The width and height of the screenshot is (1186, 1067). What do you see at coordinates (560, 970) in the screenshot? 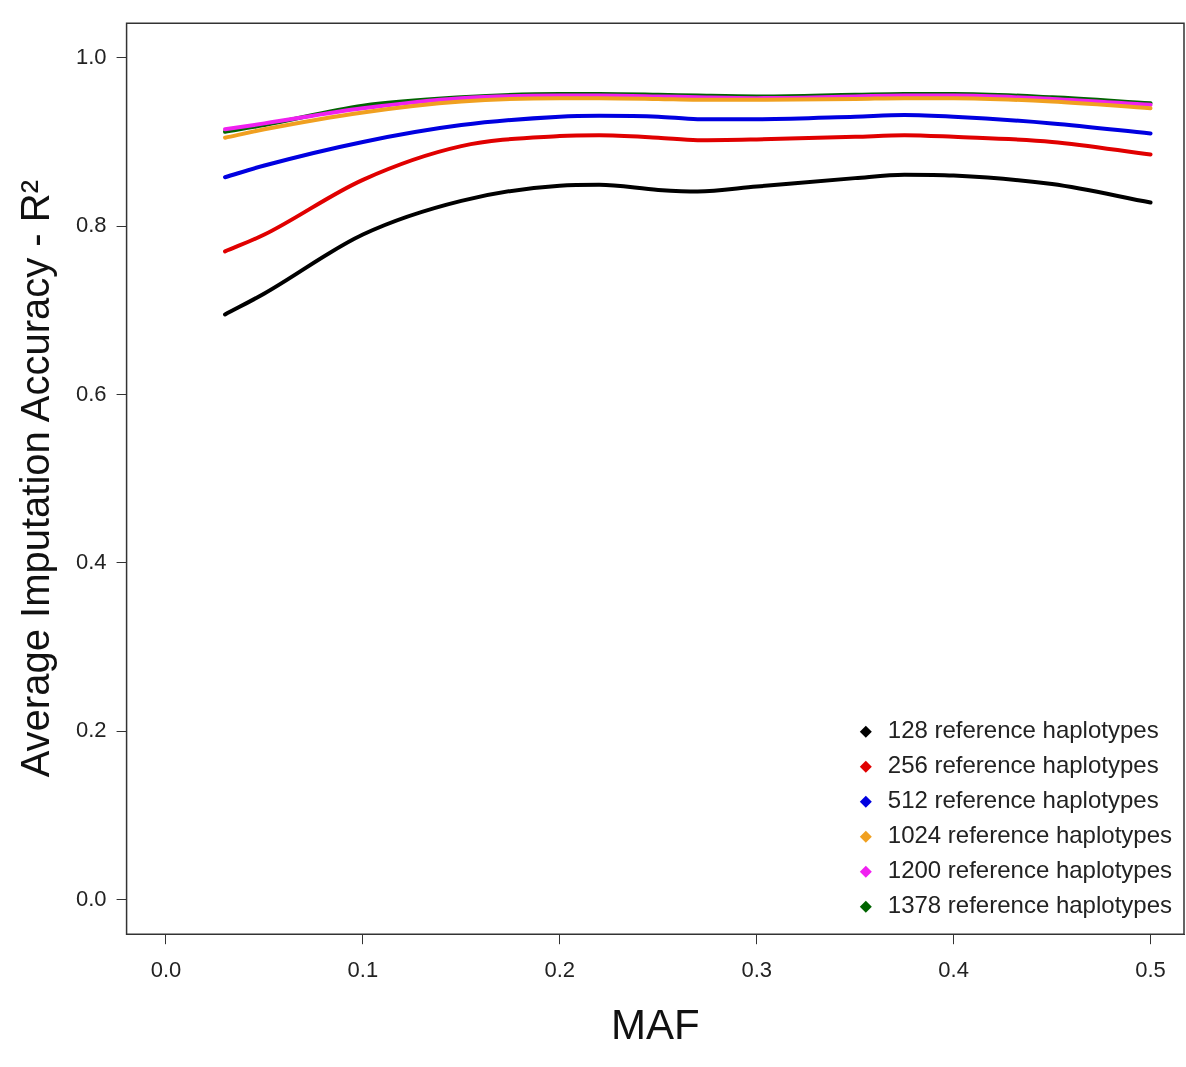
I see `x-tick-label: 0.2` at bounding box center [560, 970].